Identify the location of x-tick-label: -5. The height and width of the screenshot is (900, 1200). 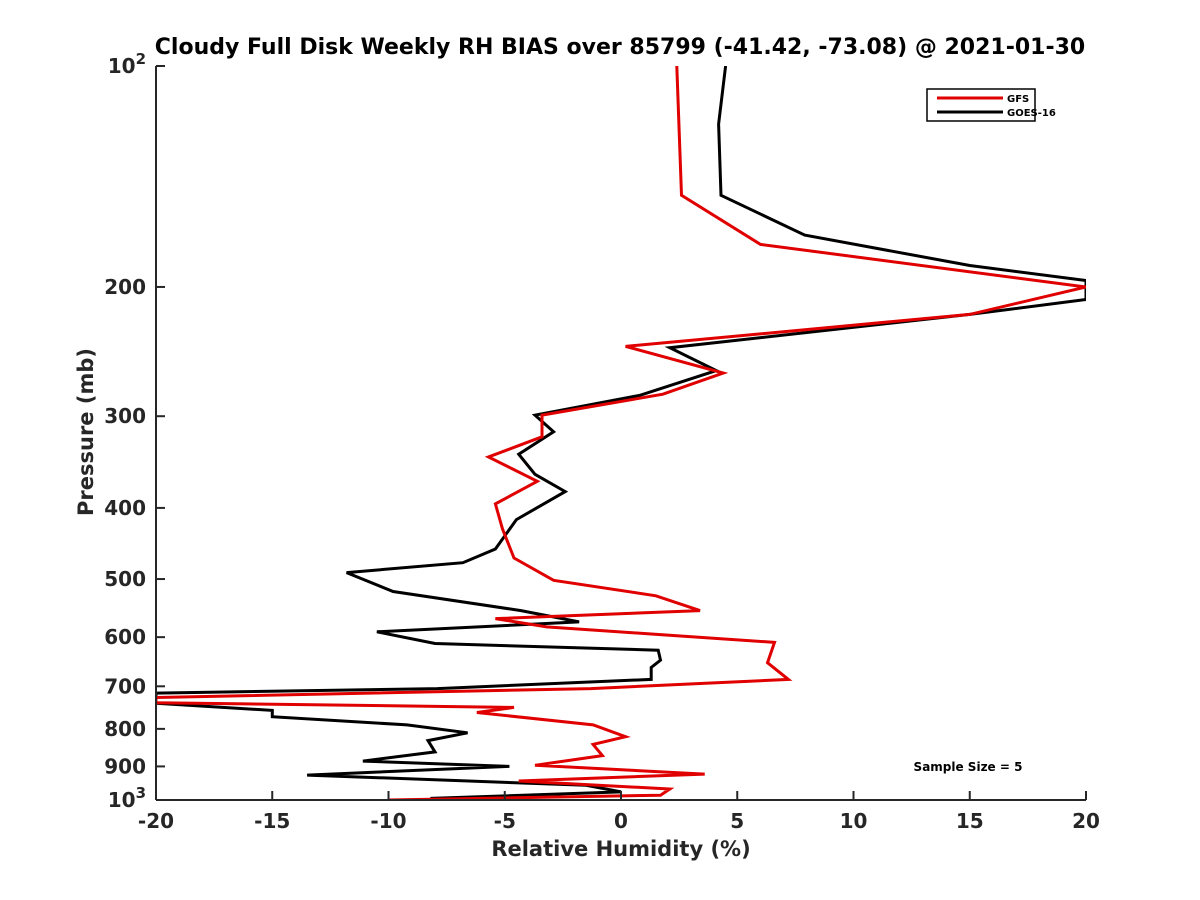
(505, 821).